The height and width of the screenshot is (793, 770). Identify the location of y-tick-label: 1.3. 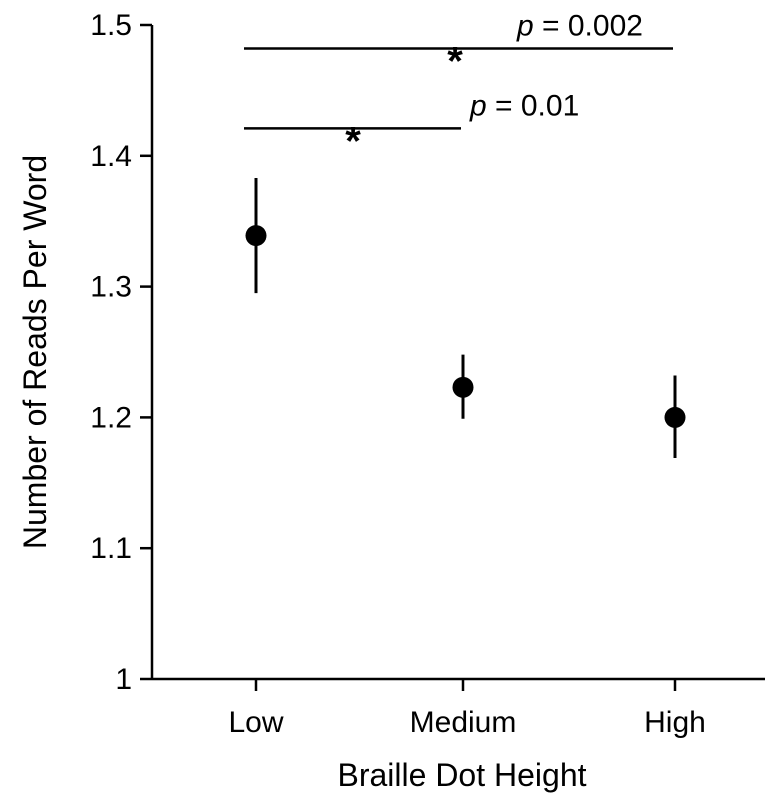
(111, 287).